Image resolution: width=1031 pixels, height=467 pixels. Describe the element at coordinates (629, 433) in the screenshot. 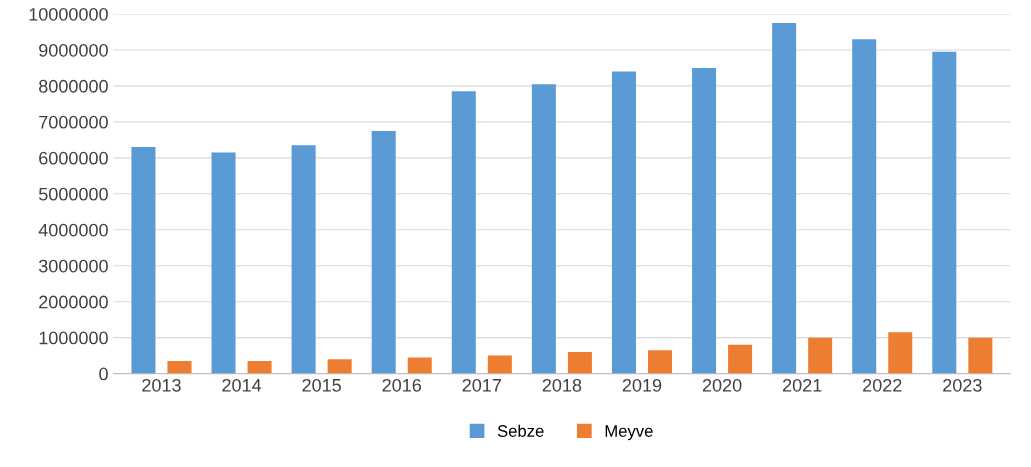

I see `legend-label: Meyve` at that location.